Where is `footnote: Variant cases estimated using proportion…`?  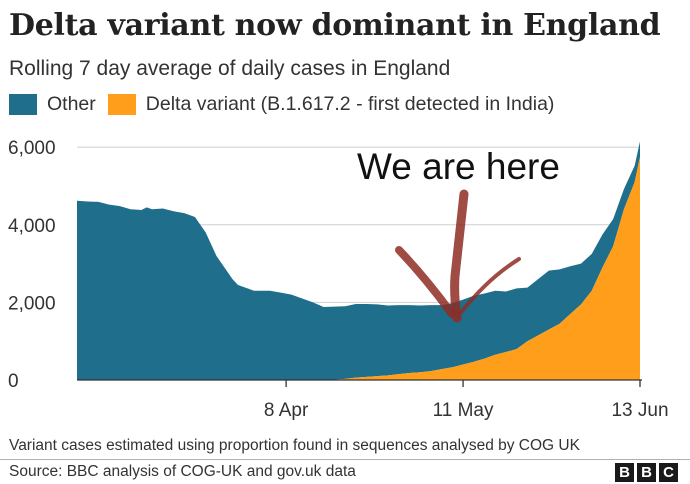 footnote: Variant cases estimated using proportion… is located at coordinates (294, 445).